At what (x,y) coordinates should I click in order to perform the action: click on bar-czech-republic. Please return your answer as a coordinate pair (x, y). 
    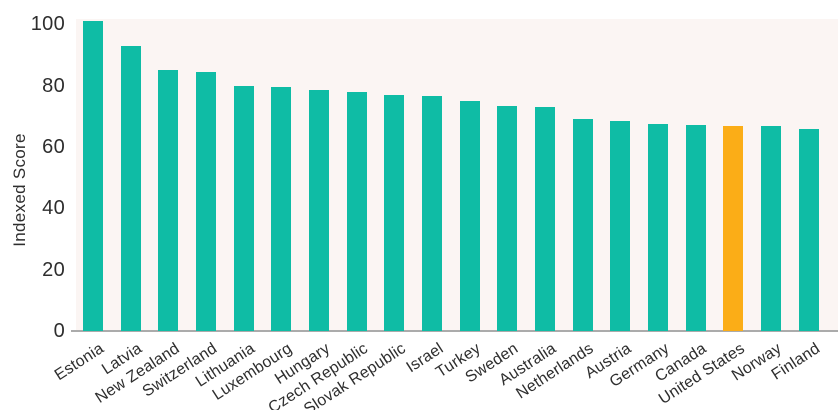
    Looking at the image, I should click on (356, 211).